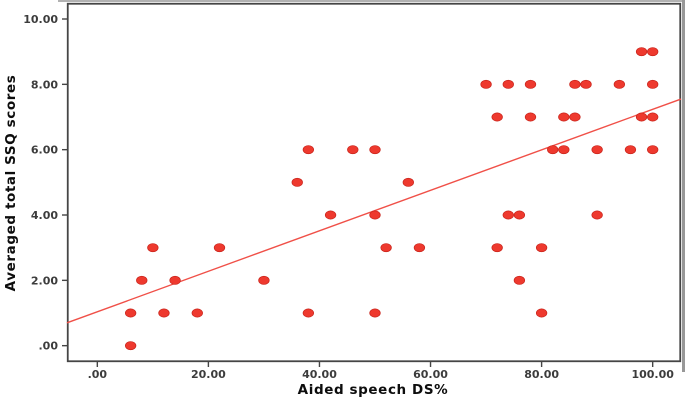  I want to click on x-tick-label: 100.00, so click(652, 374).